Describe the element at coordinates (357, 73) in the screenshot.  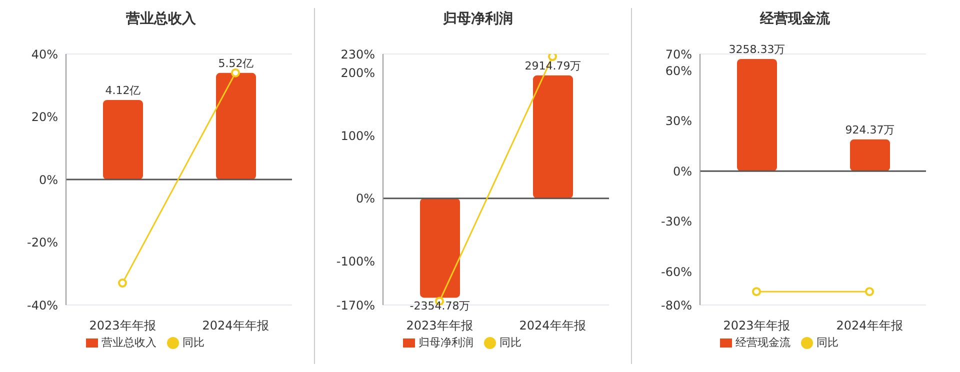
I see `y-tick-label: 200%` at that location.